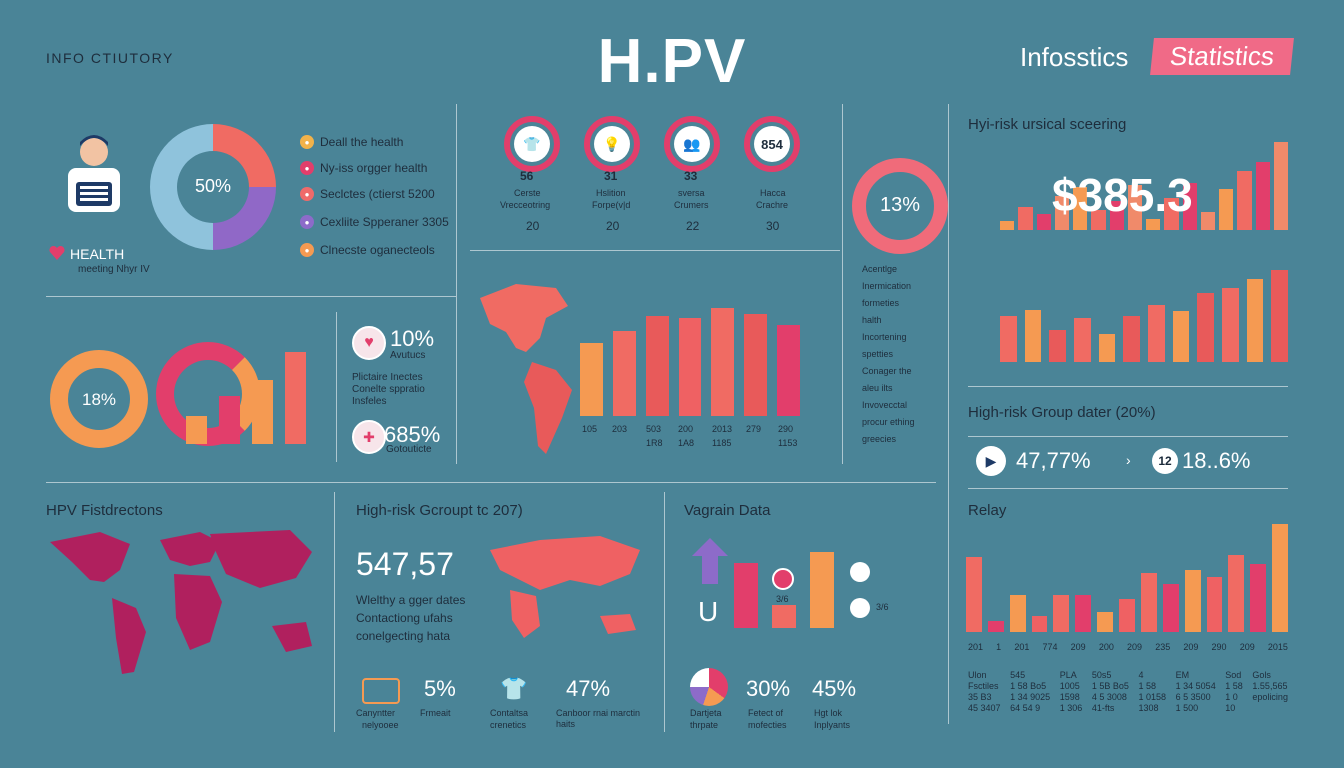 This screenshot has width=1344, height=768. I want to click on ring-list-item: formeties, so click(881, 303).